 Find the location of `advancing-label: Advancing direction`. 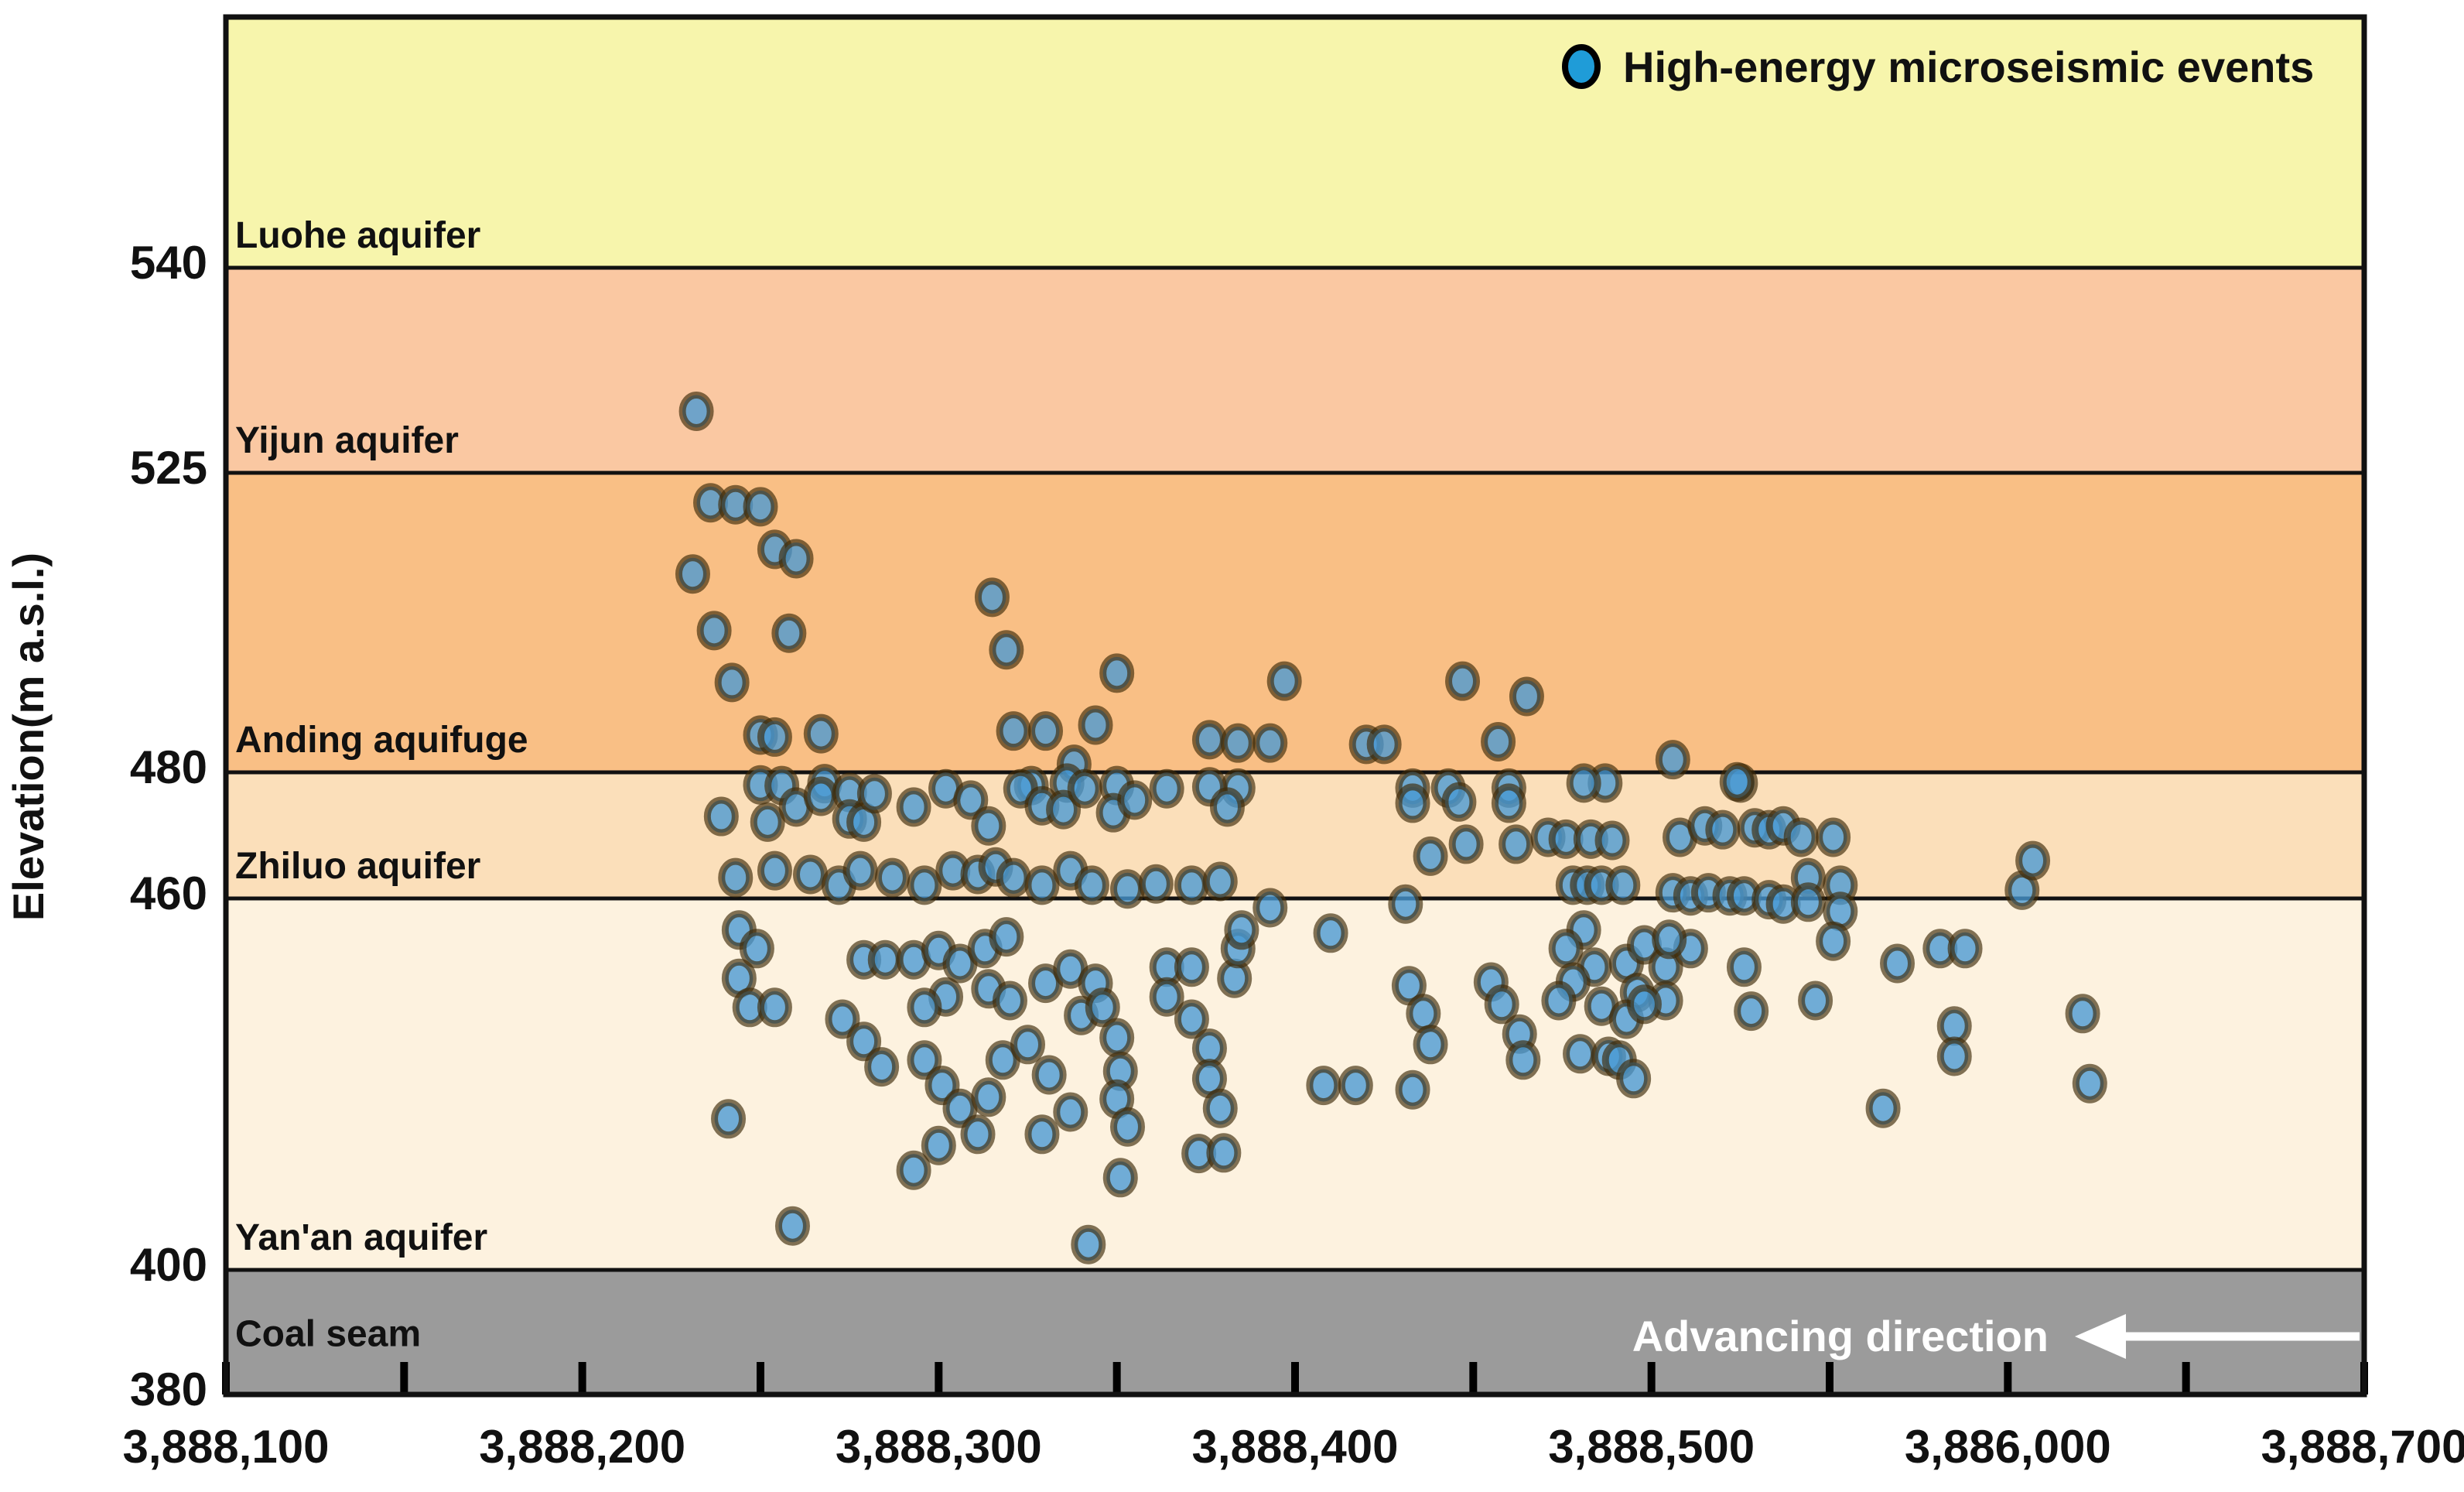

advancing-label: Advancing direction is located at coordinates (1841, 1336).